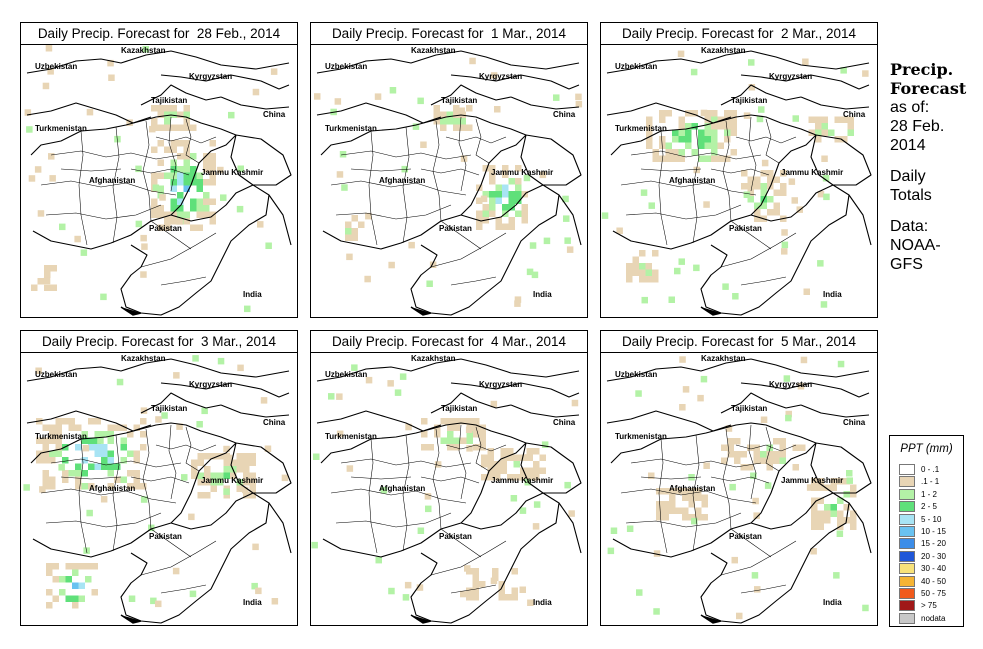 The height and width of the screenshot is (649, 983). I want to click on border-pakistan, so click(775, 250).